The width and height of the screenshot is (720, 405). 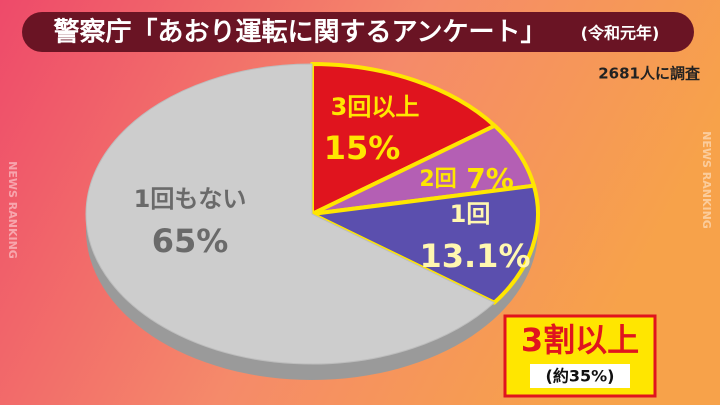 What do you see at coordinates (474, 256) in the screenshot?
I see `value-label: 13.1%` at bounding box center [474, 256].